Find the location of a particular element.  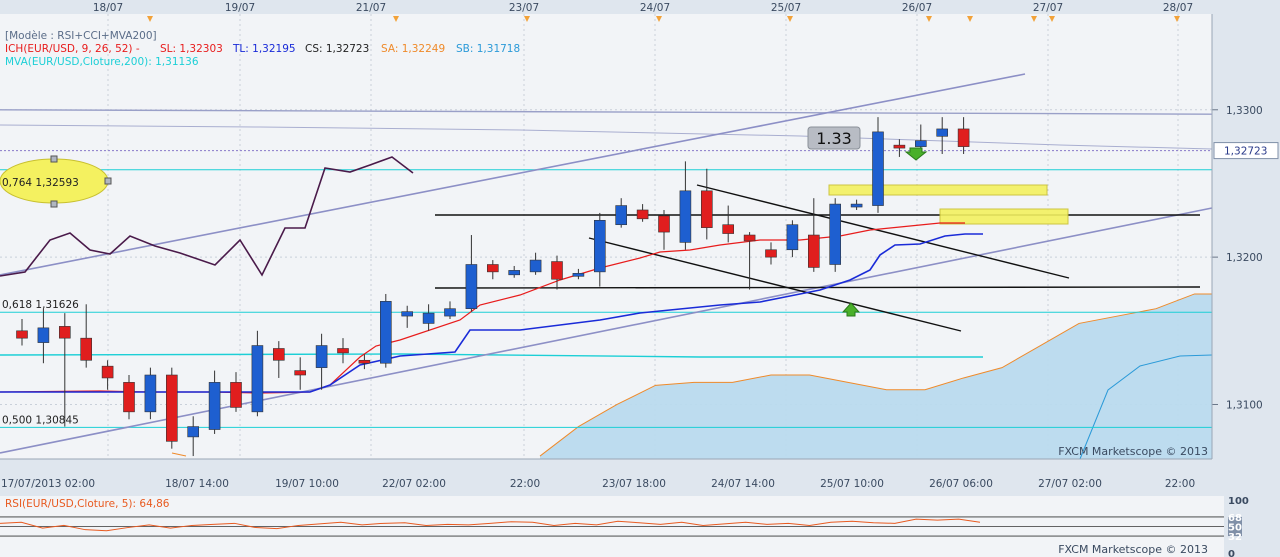

rsi-tick-label: 68 is located at coordinates (1235, 518).